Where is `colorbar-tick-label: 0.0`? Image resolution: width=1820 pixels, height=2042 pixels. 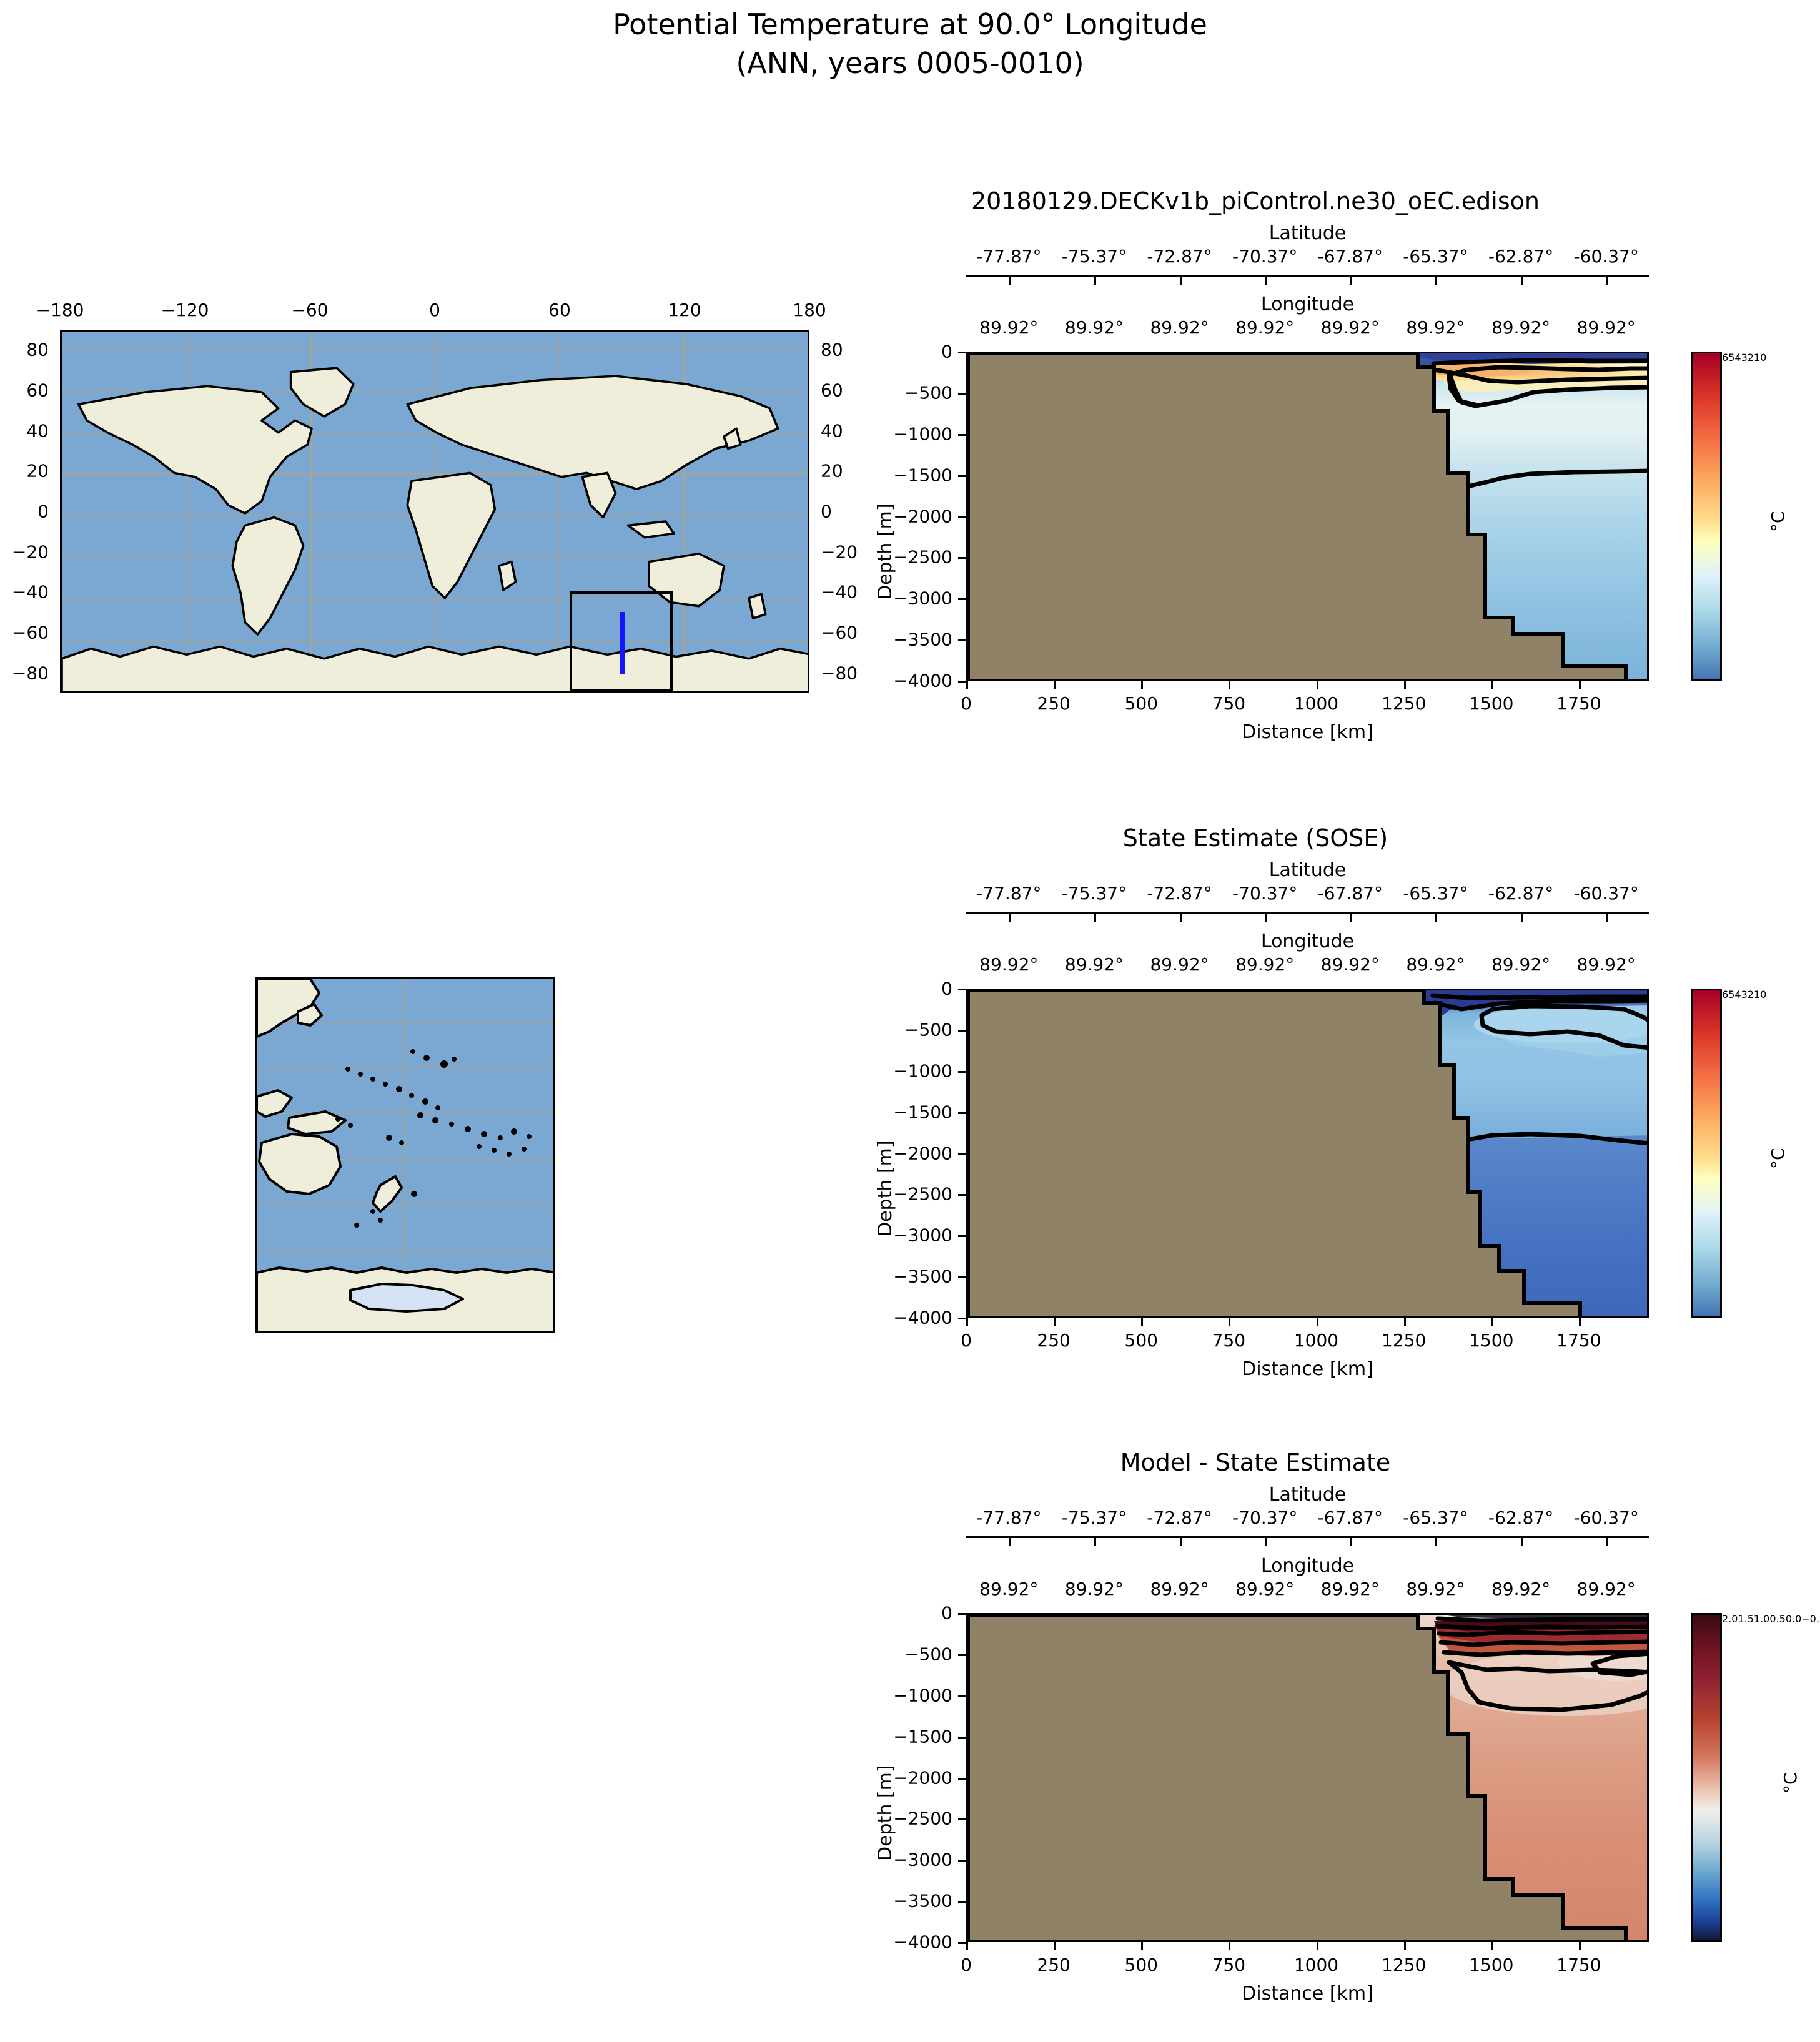
colorbar-tick-label: 0.0 is located at coordinates (1794, 1619).